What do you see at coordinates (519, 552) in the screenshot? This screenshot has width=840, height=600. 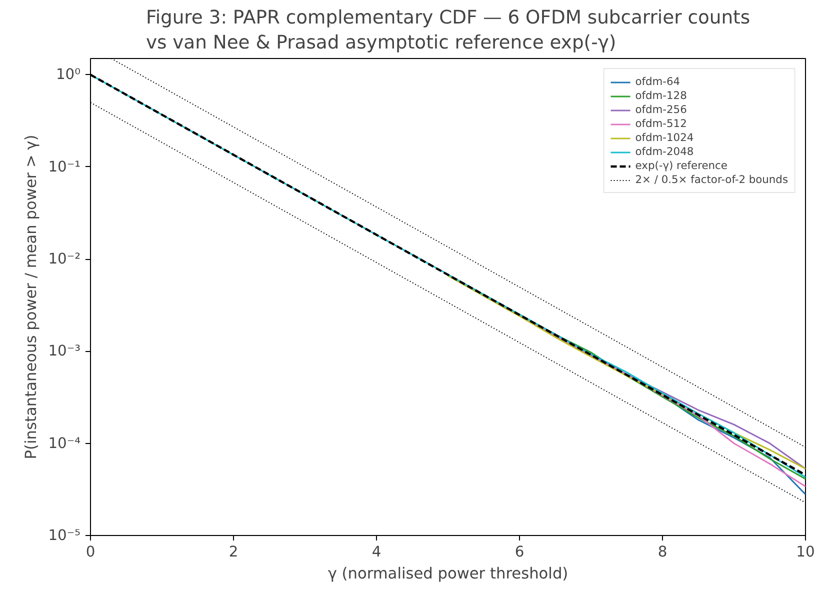 I see `x-tick-label: 6` at bounding box center [519, 552].